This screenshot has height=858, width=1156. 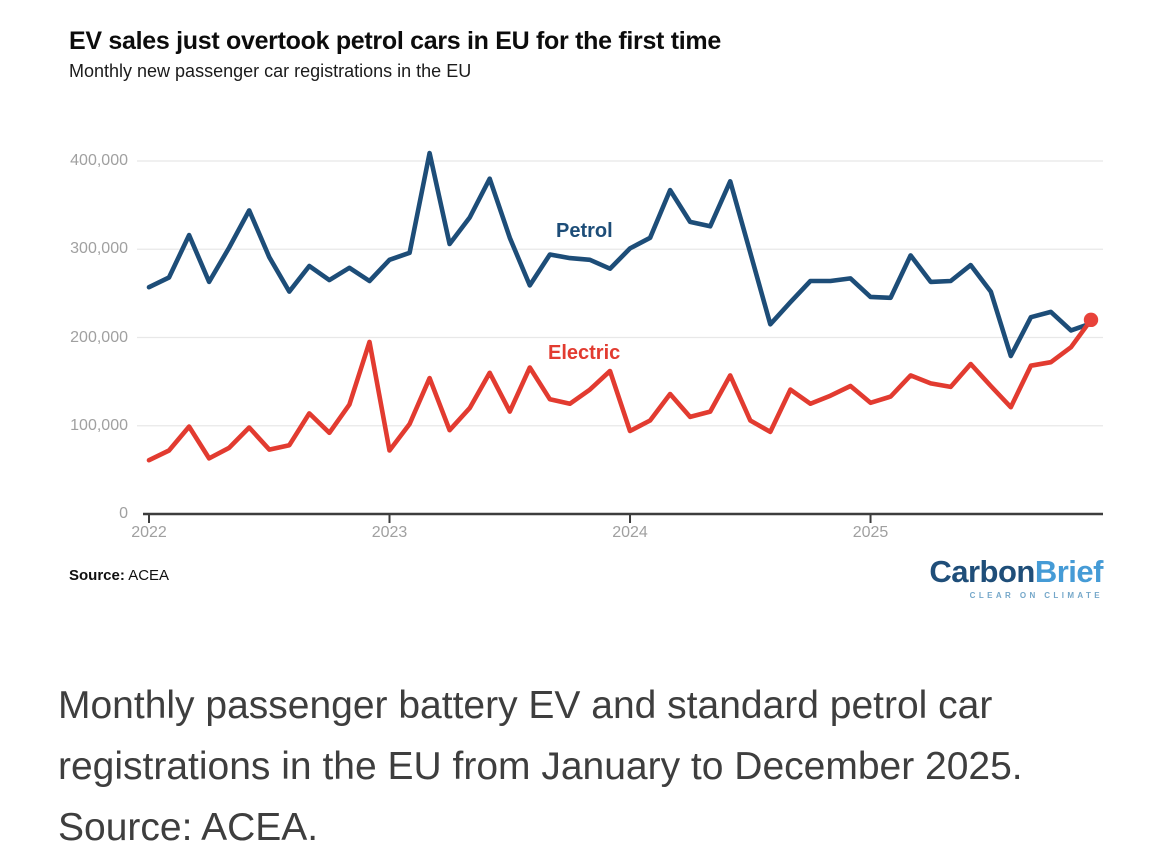 What do you see at coordinates (584, 353) in the screenshot?
I see `electric-series-label: Electric` at bounding box center [584, 353].